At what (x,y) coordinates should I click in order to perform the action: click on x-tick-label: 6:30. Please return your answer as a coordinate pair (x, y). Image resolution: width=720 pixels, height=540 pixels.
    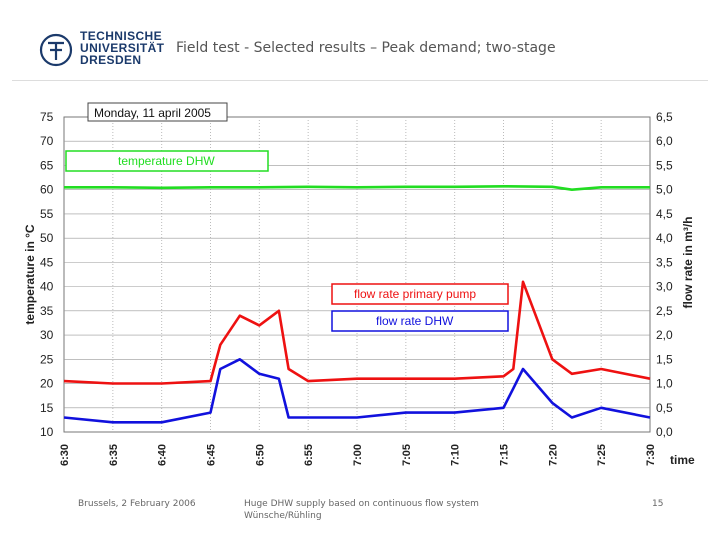
    Looking at the image, I should click on (65, 455).